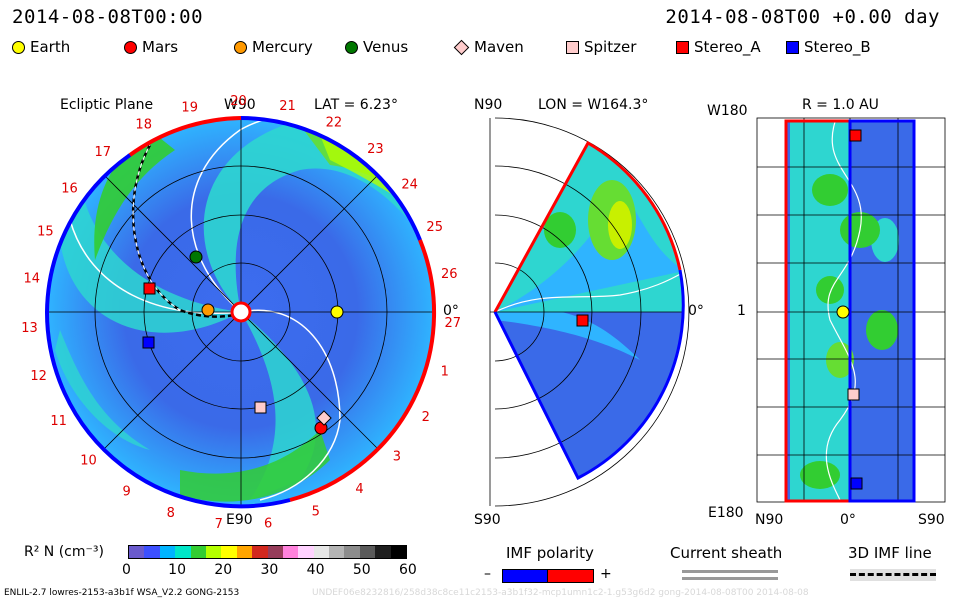 Image resolution: width=960 pixels, height=600 pixels. I want to click on carrington-label: 9, so click(126, 492).